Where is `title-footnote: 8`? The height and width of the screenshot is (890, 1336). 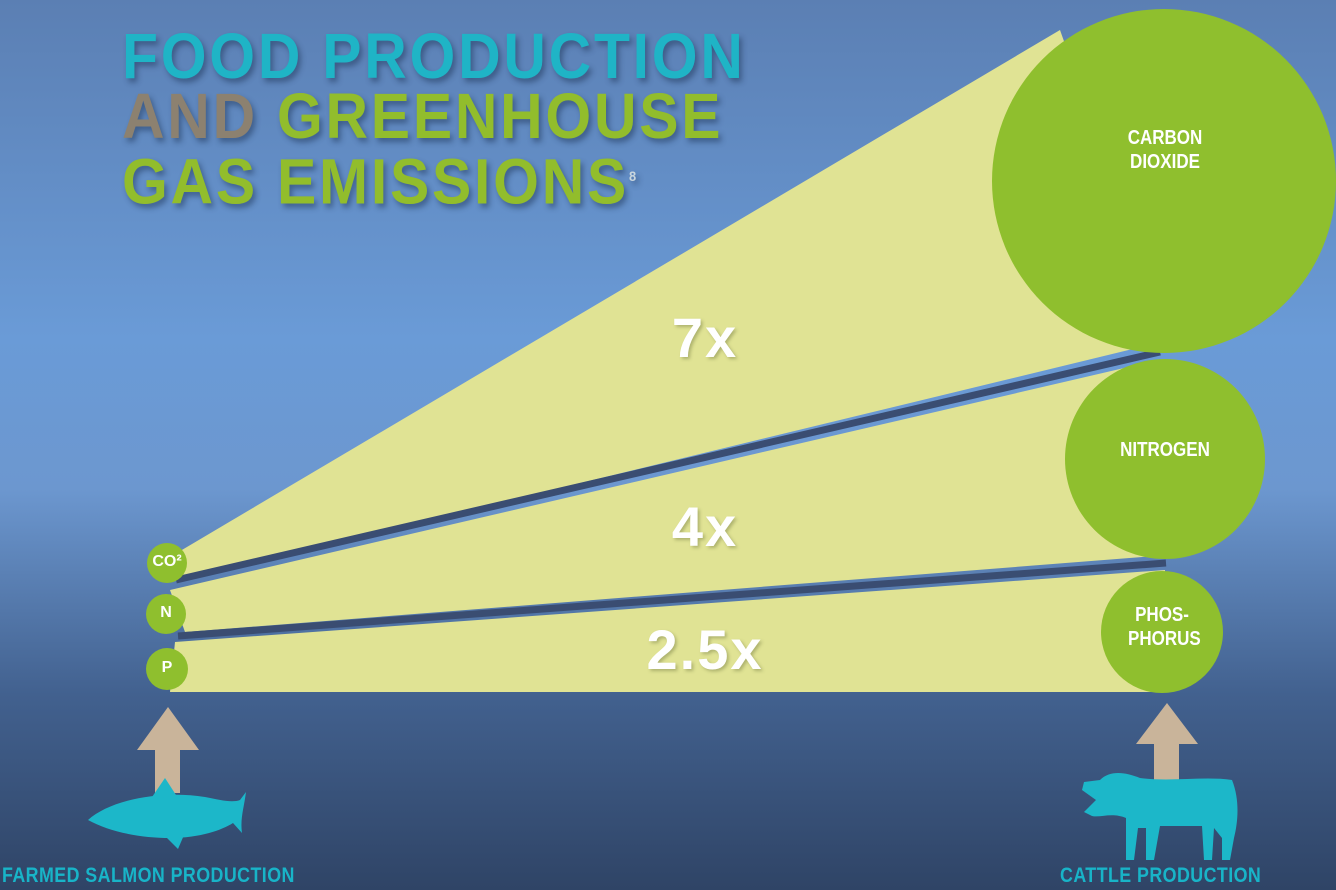 title-footnote: 8 is located at coordinates (634, 176).